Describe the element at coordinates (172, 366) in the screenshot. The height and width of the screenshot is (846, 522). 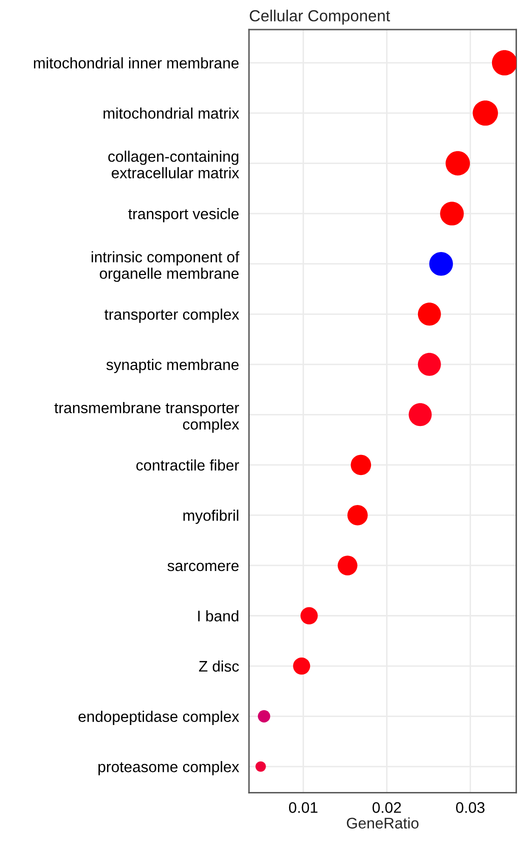
I see `y-tick-label: synaptic membrane` at that location.